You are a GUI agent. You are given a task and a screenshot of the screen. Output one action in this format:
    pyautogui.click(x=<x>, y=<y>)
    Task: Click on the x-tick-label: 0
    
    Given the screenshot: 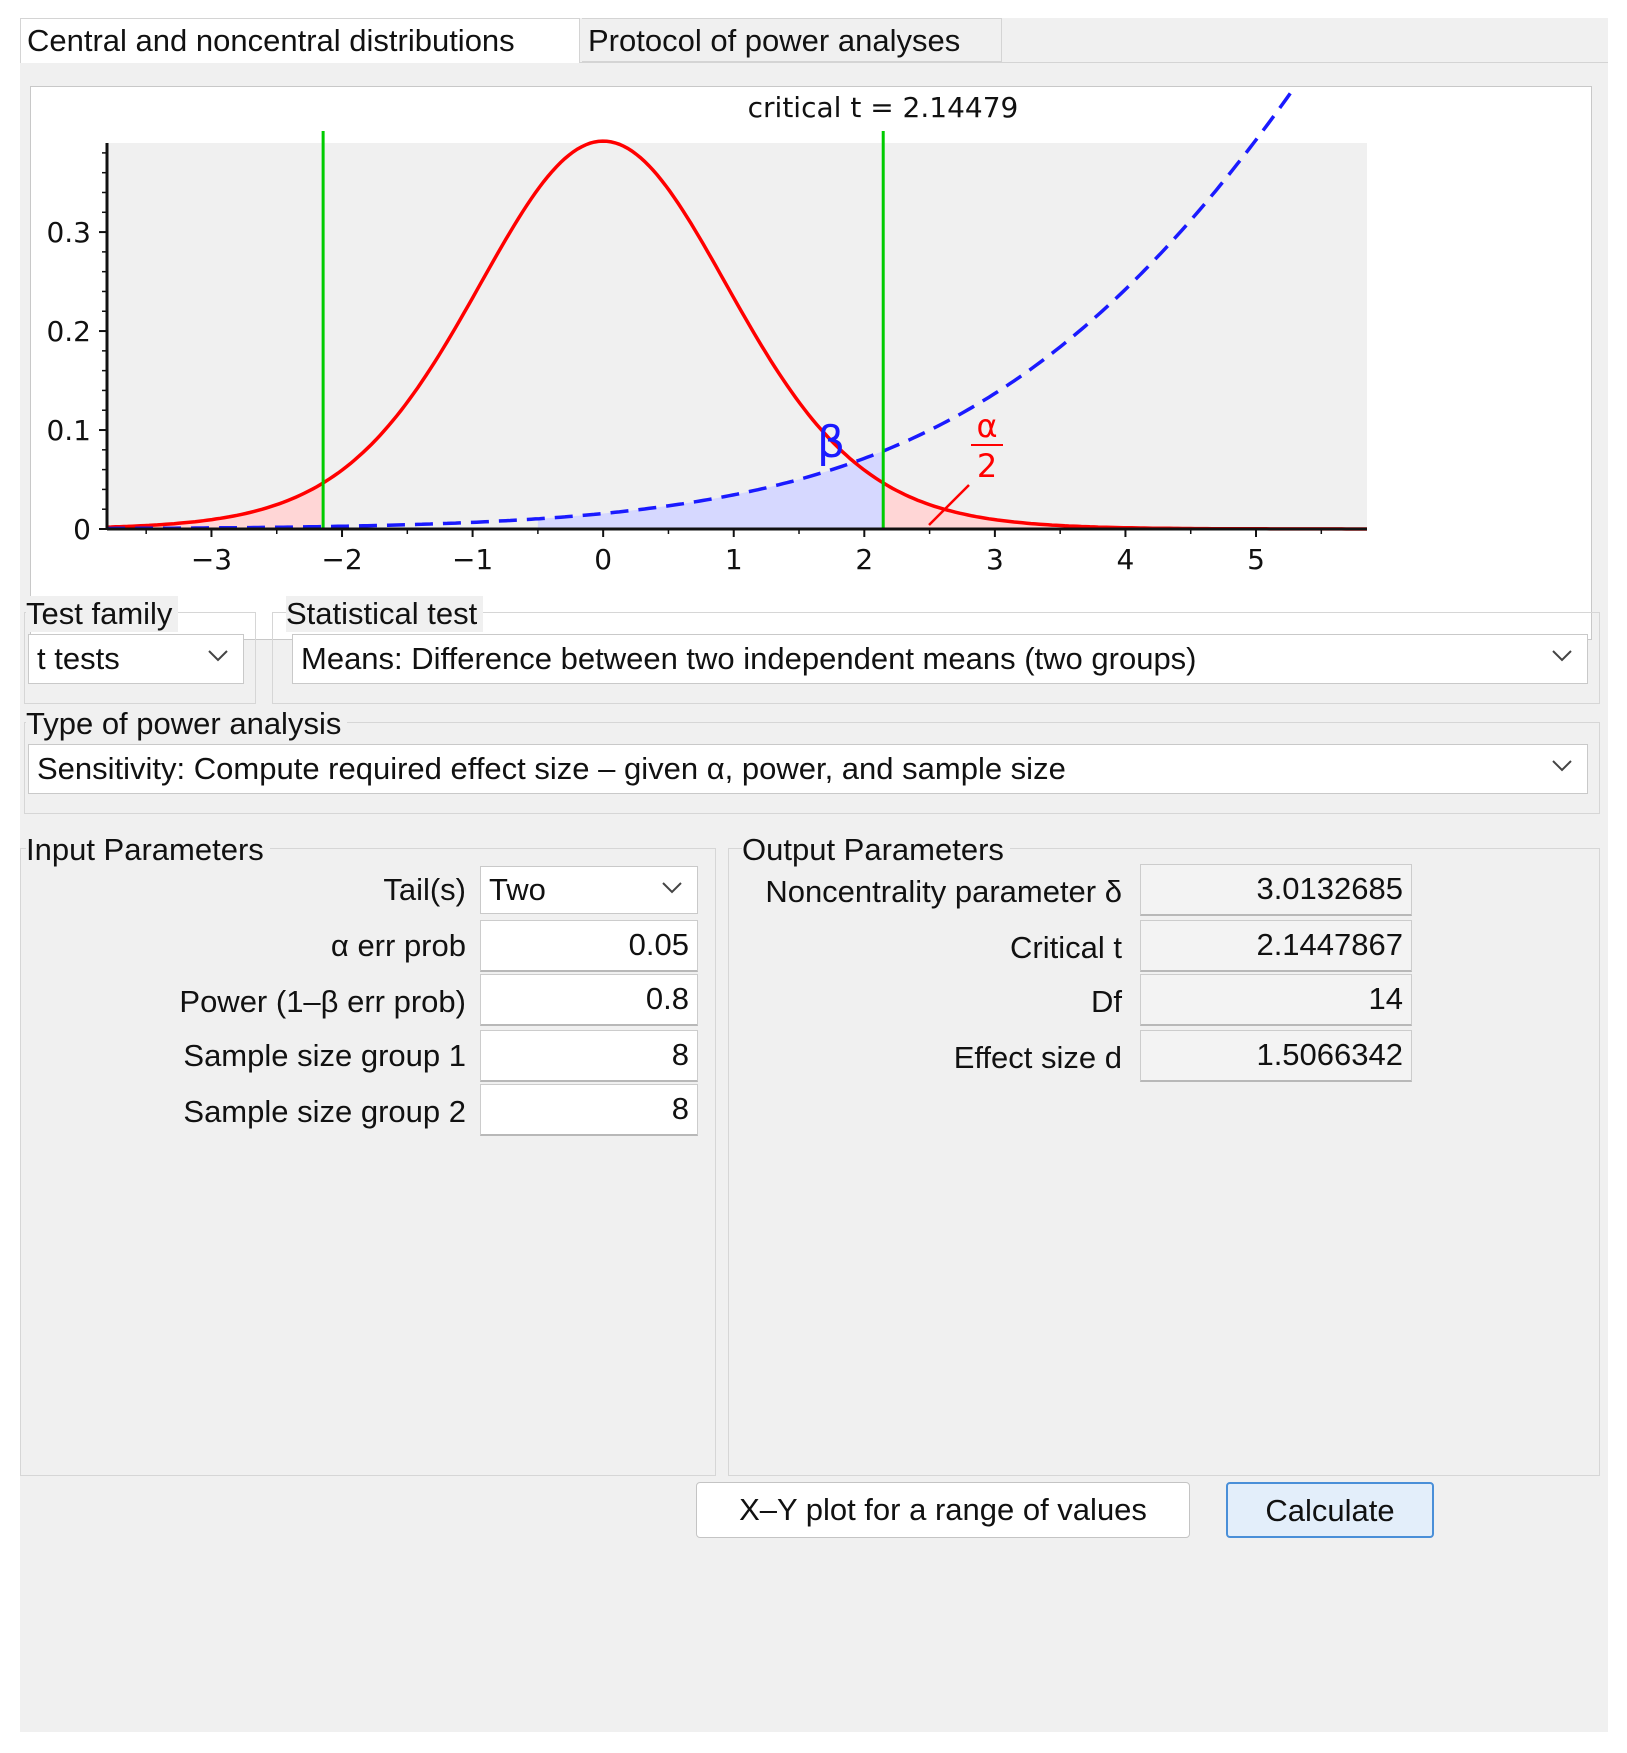 What is the action you would take?
    pyautogui.click(x=603, y=559)
    